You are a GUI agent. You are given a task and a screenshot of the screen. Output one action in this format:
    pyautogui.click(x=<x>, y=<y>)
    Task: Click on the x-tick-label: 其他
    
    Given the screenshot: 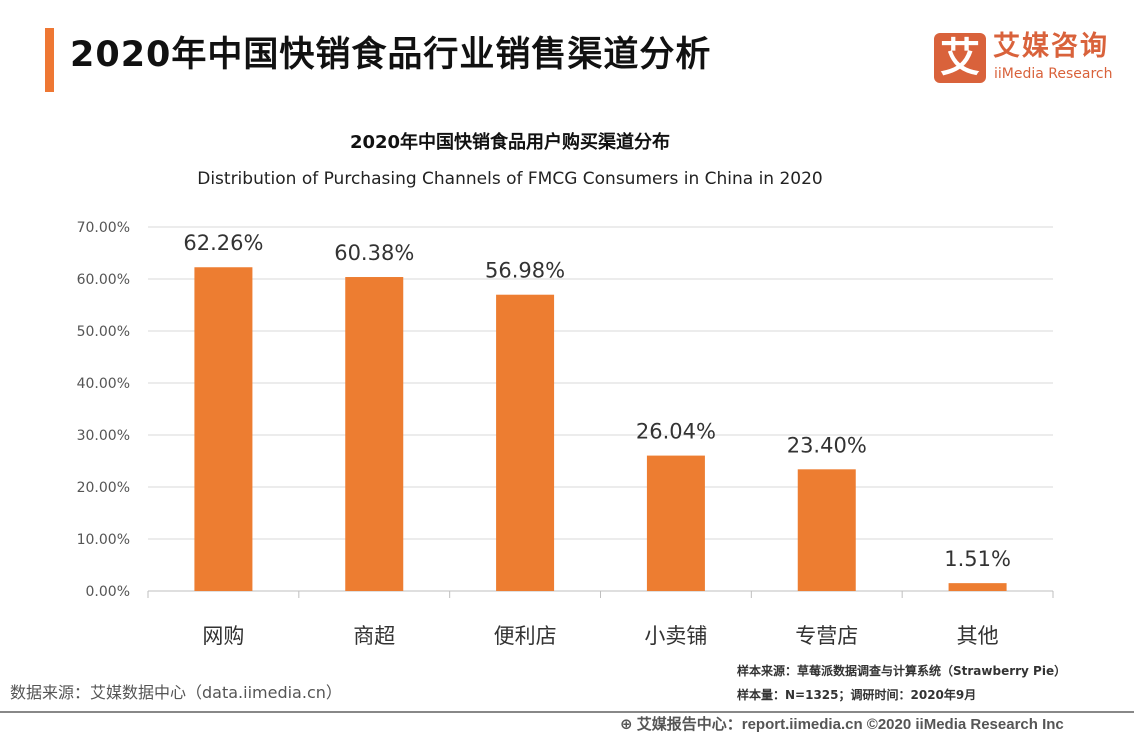 What is the action you would take?
    pyautogui.click(x=978, y=636)
    